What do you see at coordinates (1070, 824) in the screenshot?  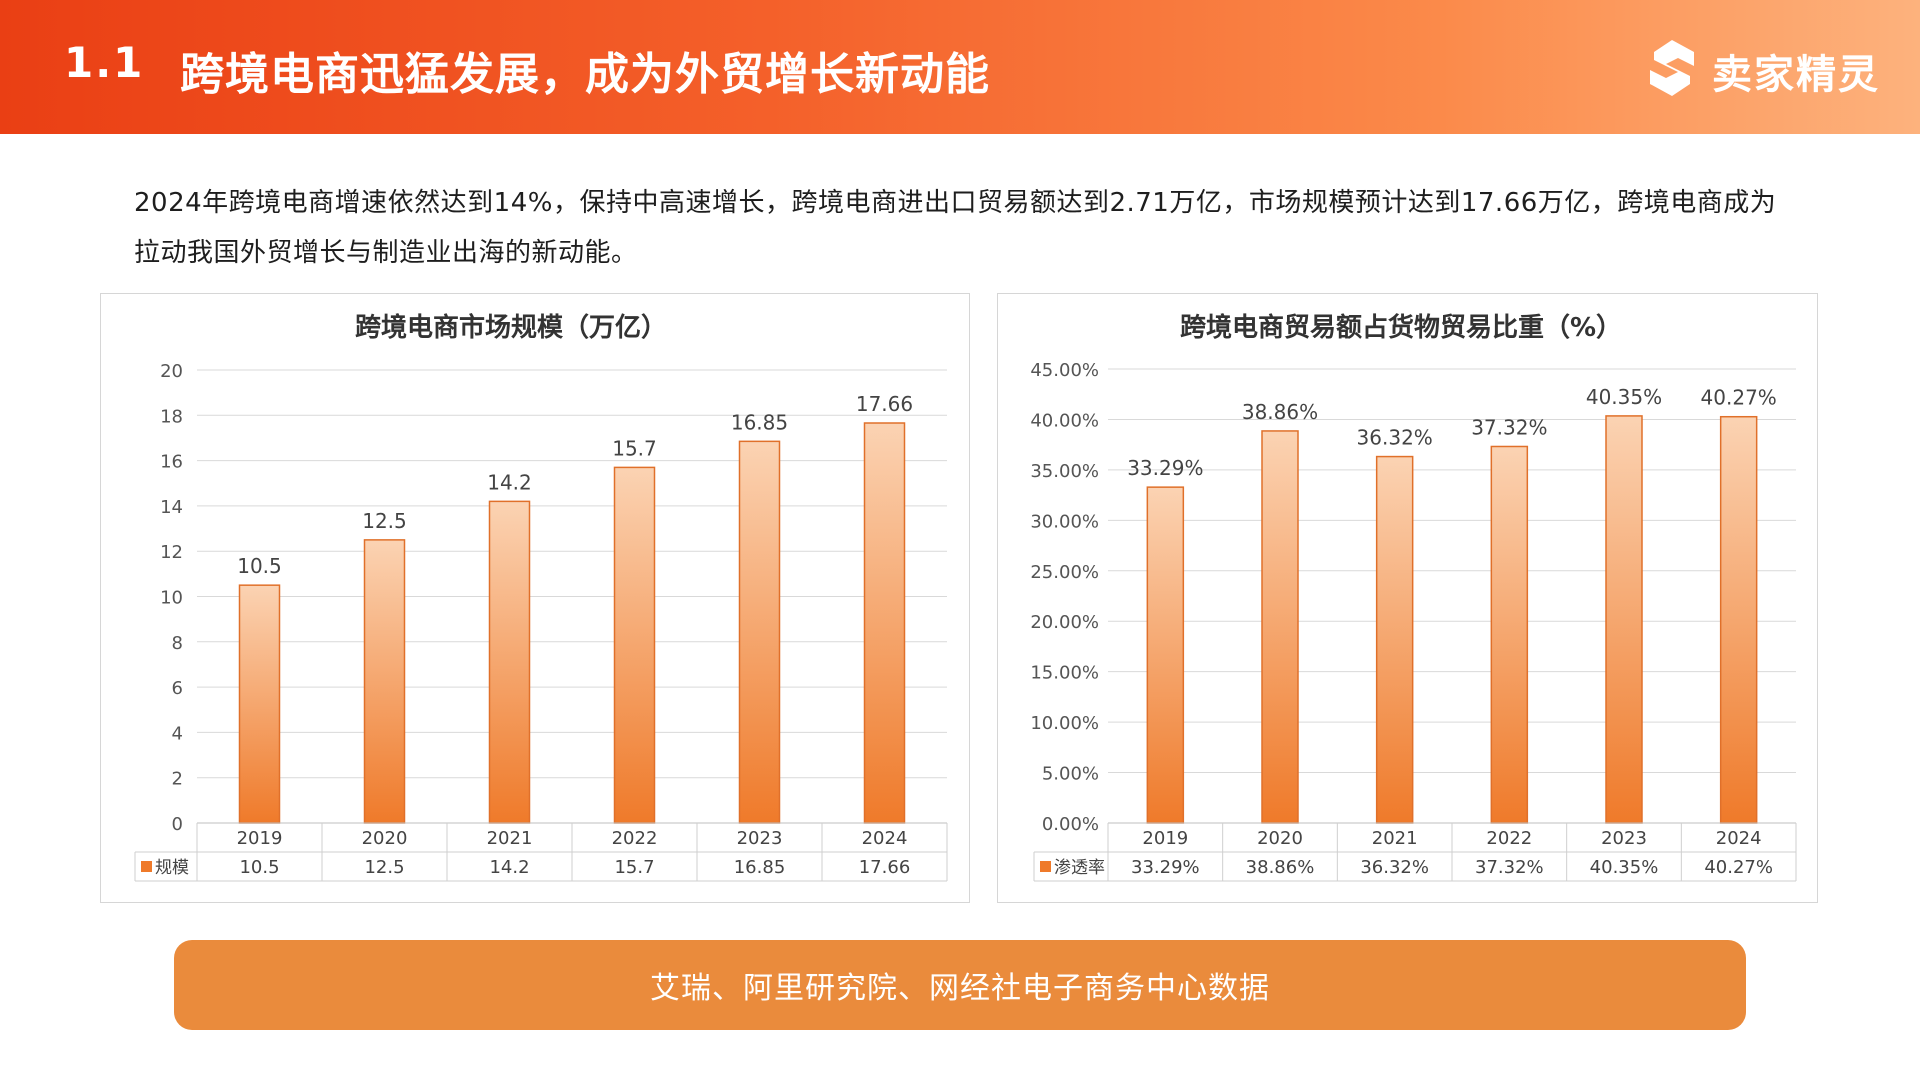 I see `y-tick-label: 0.00%` at bounding box center [1070, 824].